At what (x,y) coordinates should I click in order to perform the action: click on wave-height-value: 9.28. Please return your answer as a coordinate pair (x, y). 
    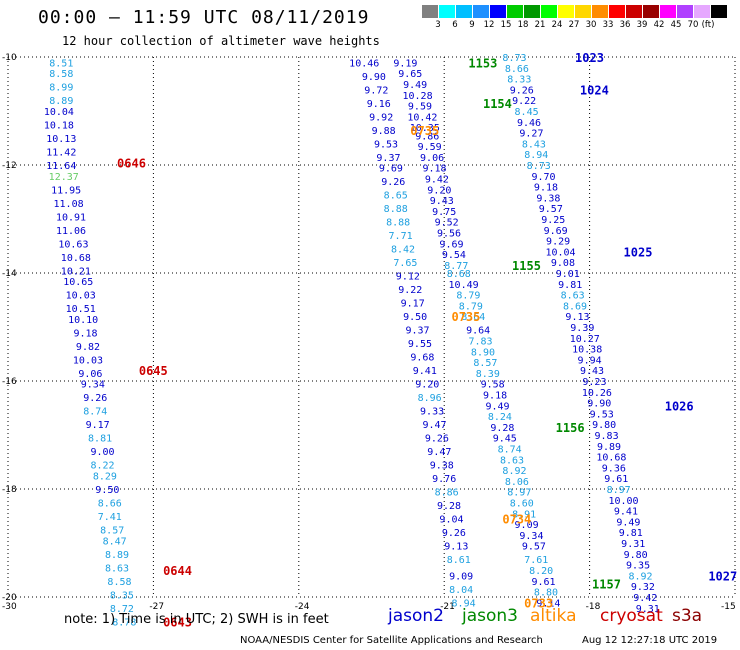
    Looking at the image, I should click on (449, 506).